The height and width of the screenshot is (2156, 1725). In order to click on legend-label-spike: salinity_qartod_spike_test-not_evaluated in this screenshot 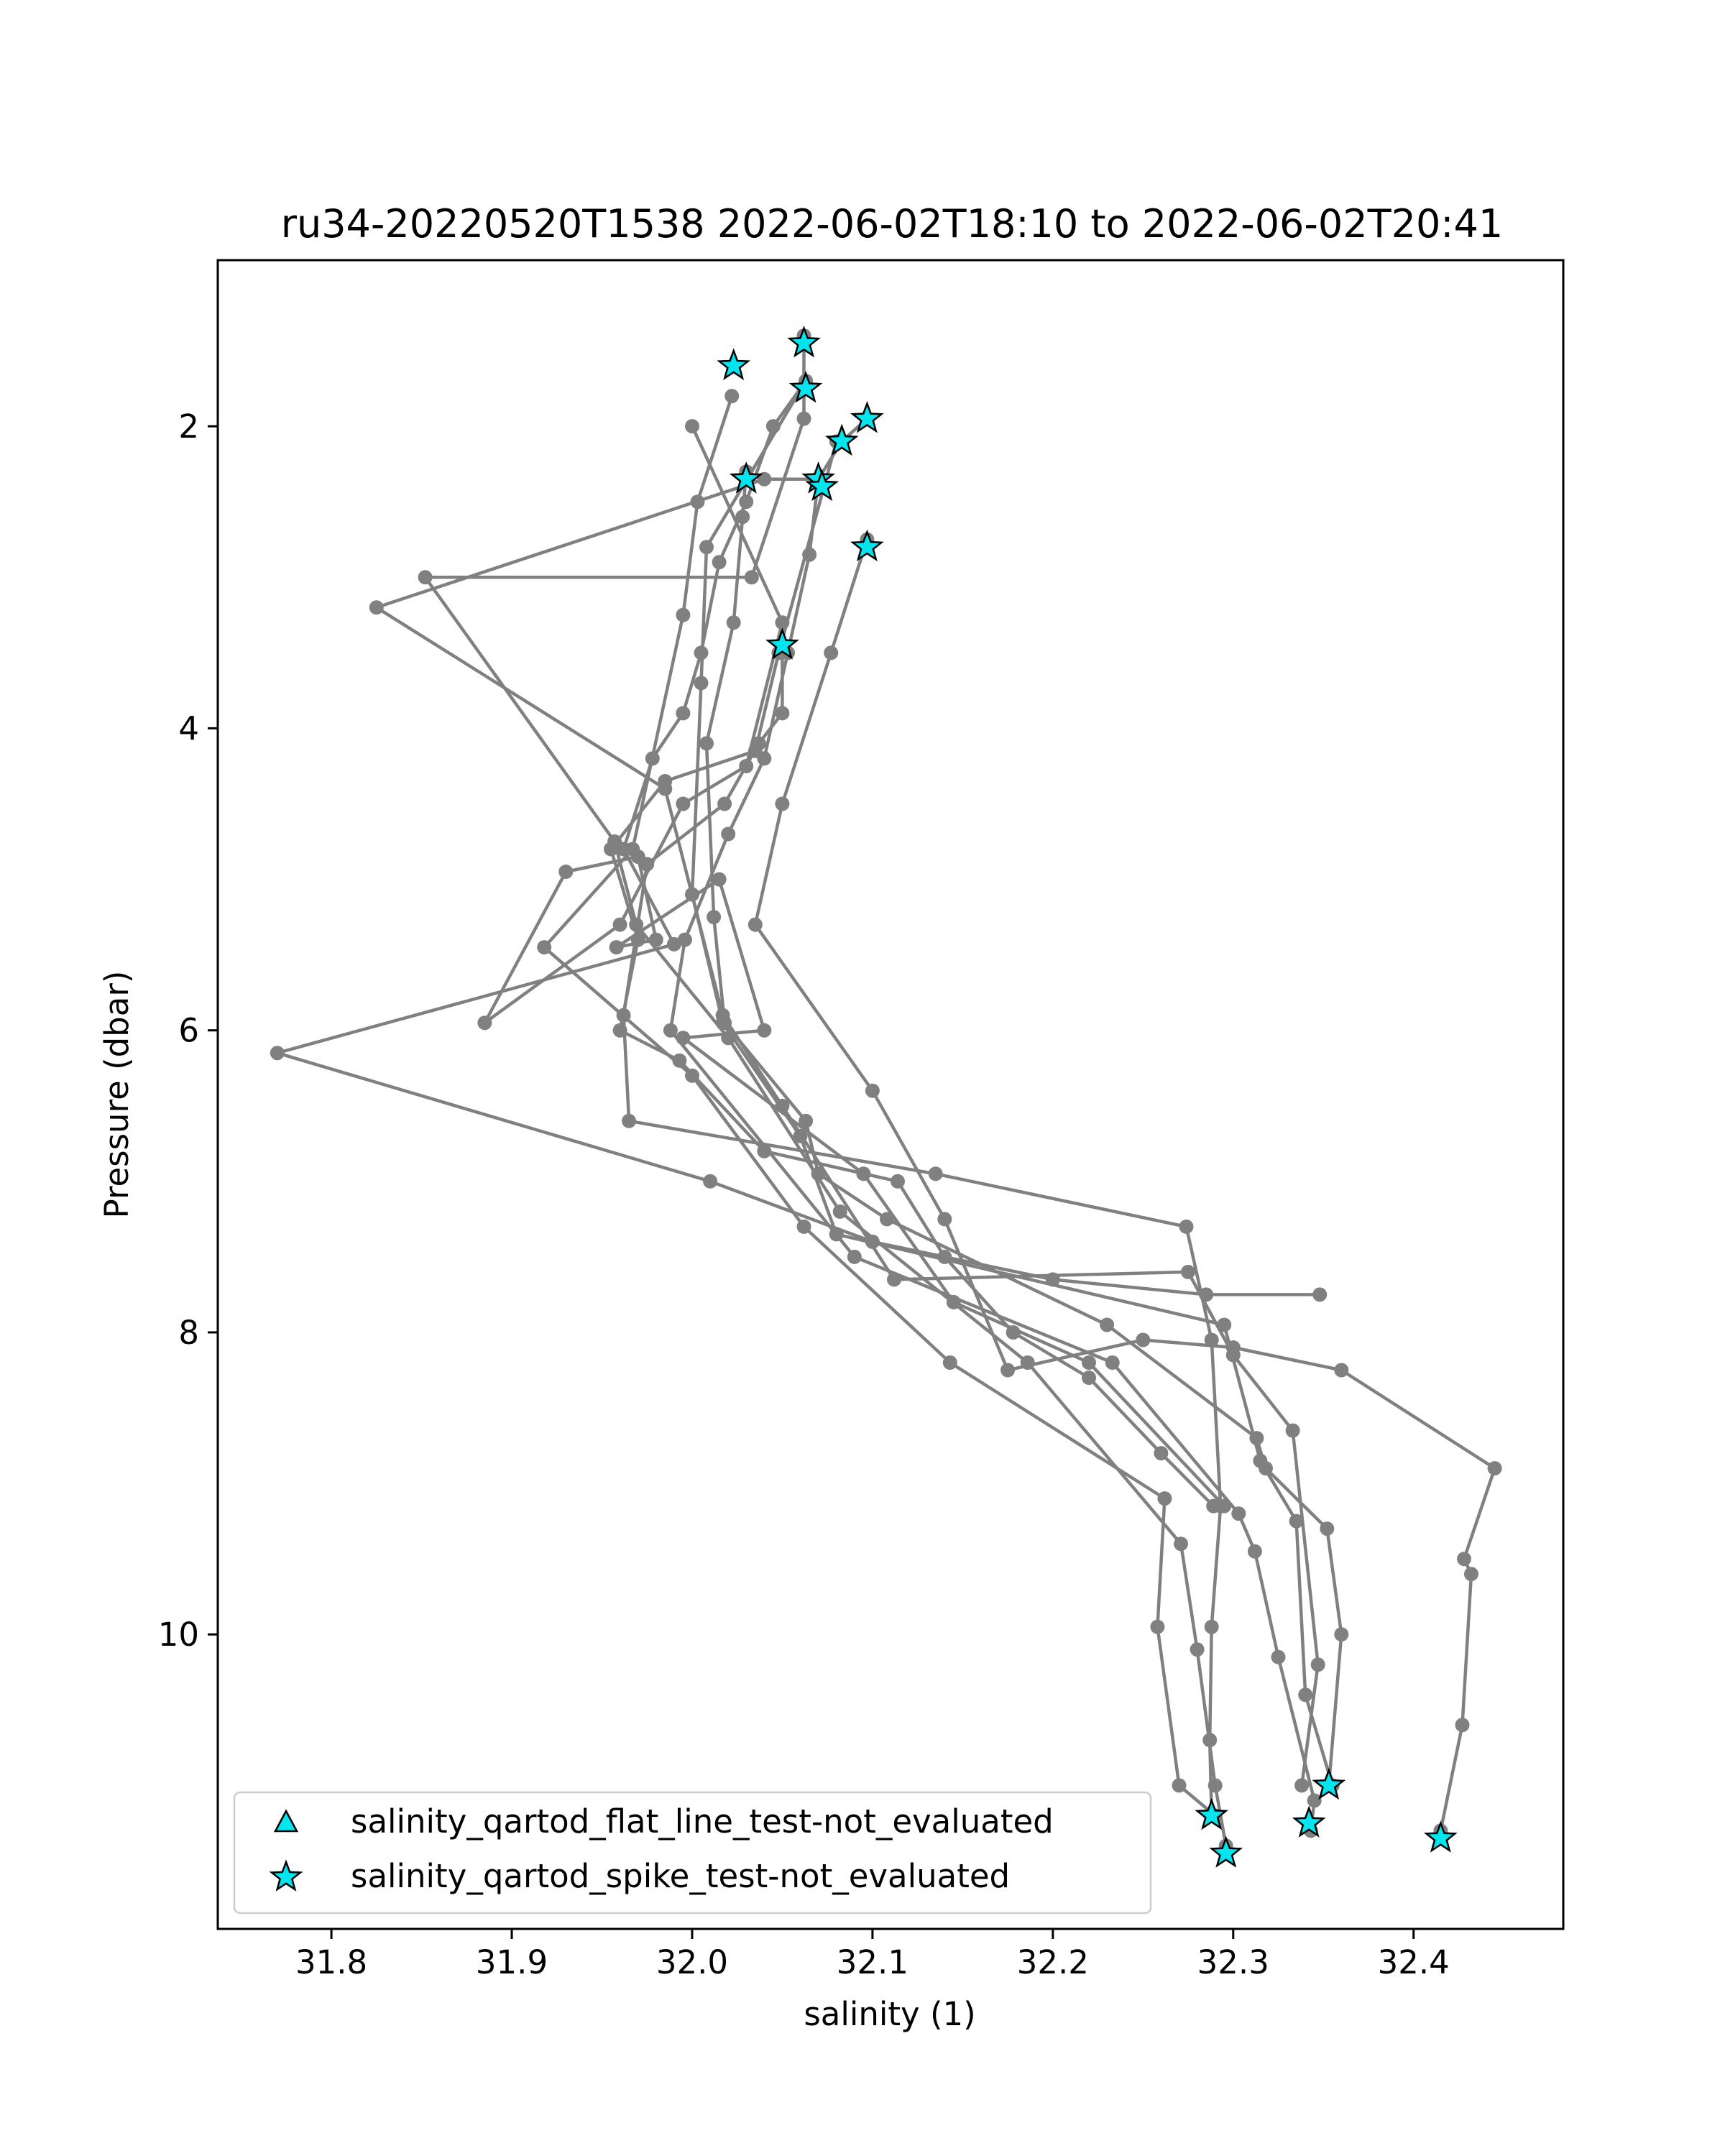, I will do `click(680, 1876)`.